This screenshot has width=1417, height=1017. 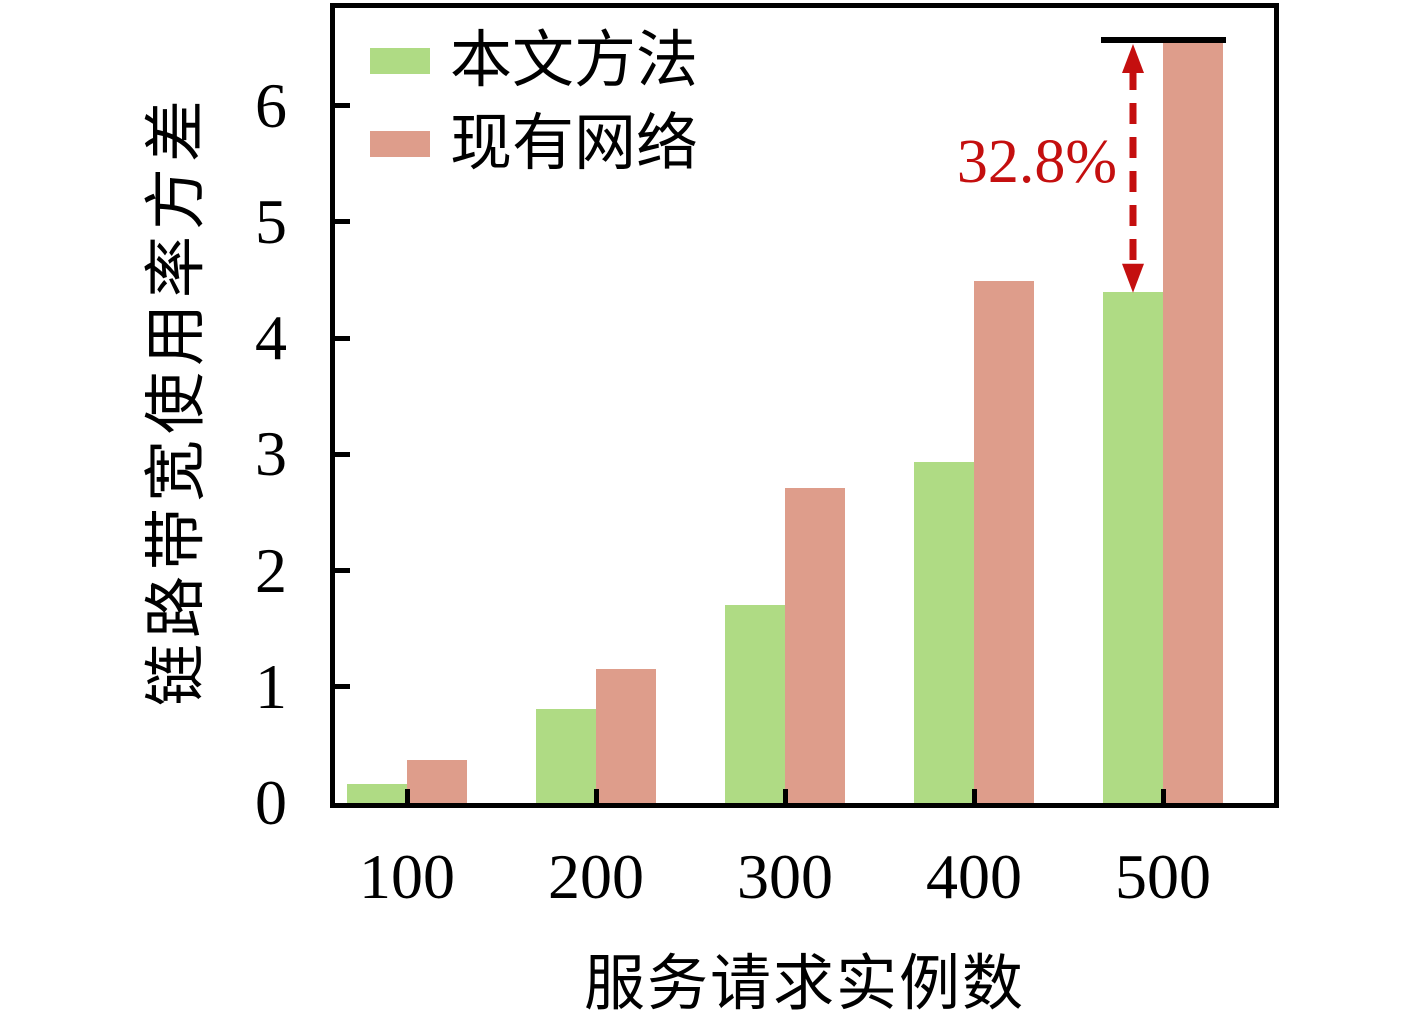 I want to click on legend: 本文方法 现有网络, so click(x=534, y=112).